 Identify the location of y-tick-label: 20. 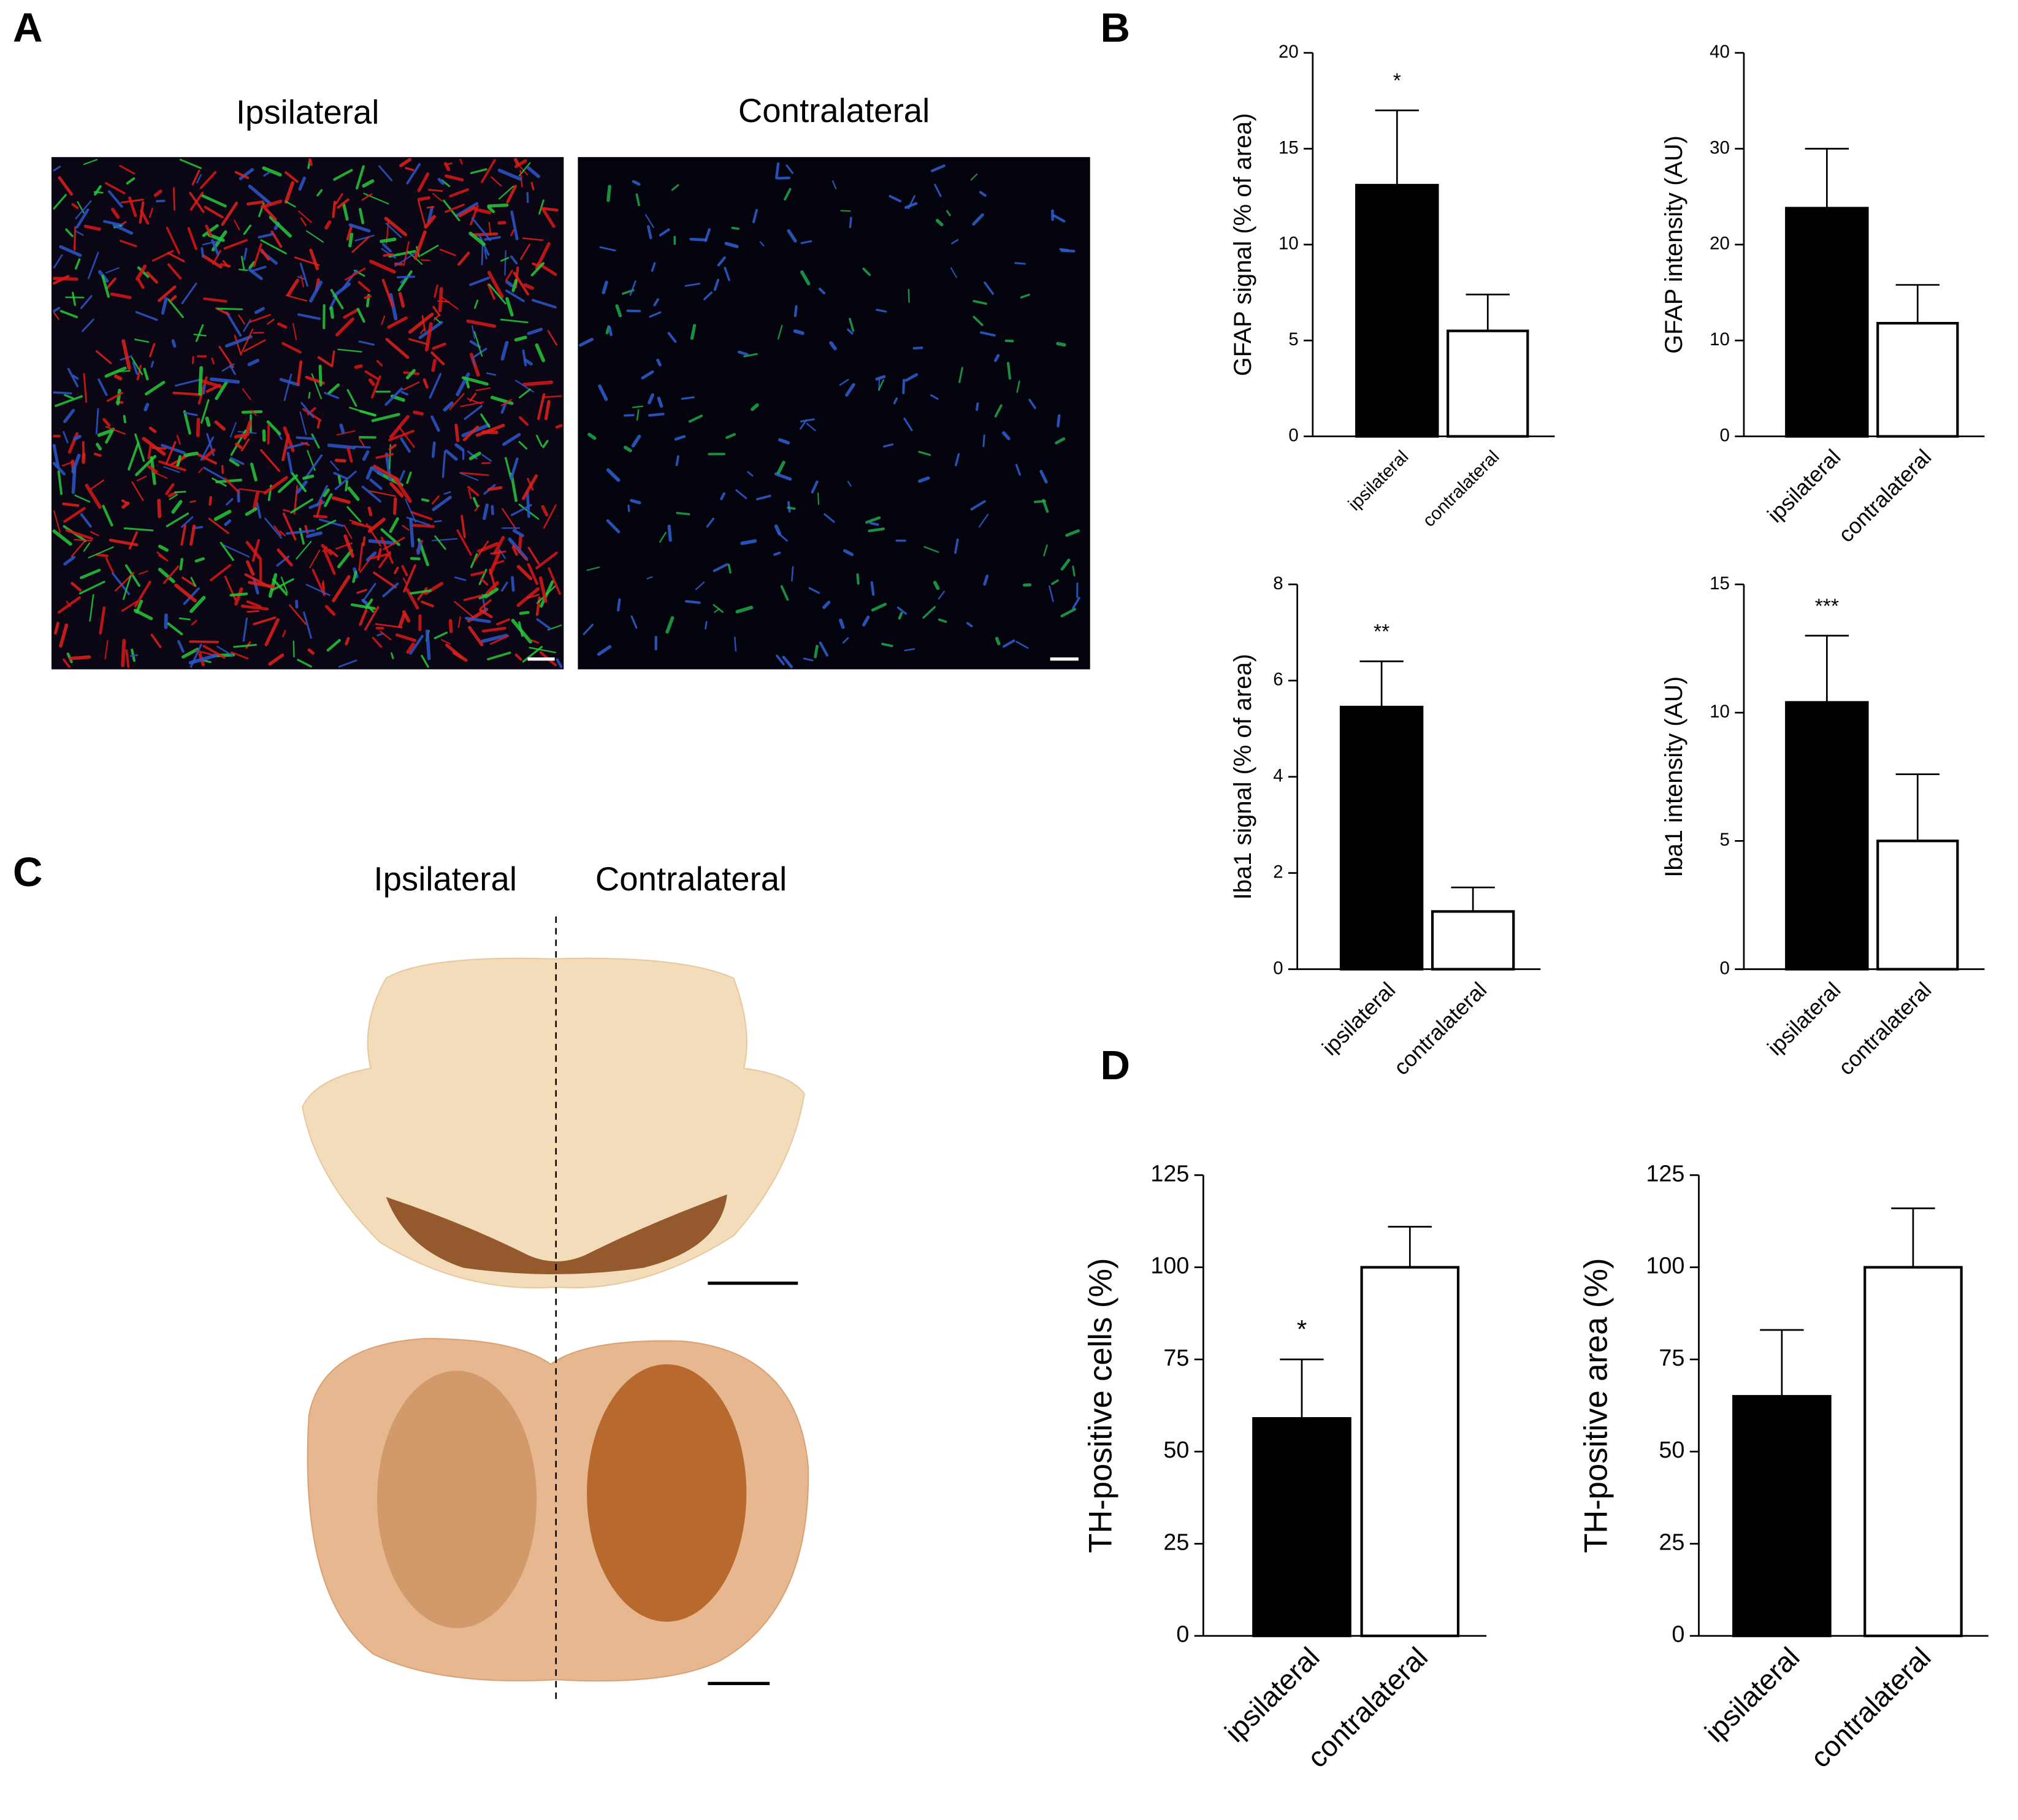
(1720, 244).